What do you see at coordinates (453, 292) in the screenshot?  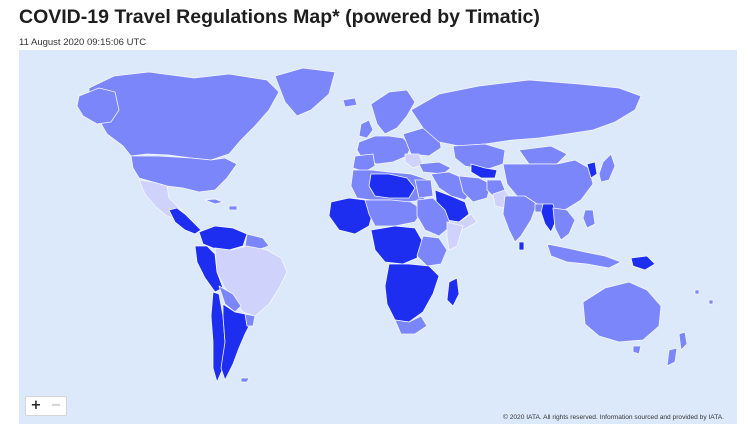 I see `region-madagascar` at bounding box center [453, 292].